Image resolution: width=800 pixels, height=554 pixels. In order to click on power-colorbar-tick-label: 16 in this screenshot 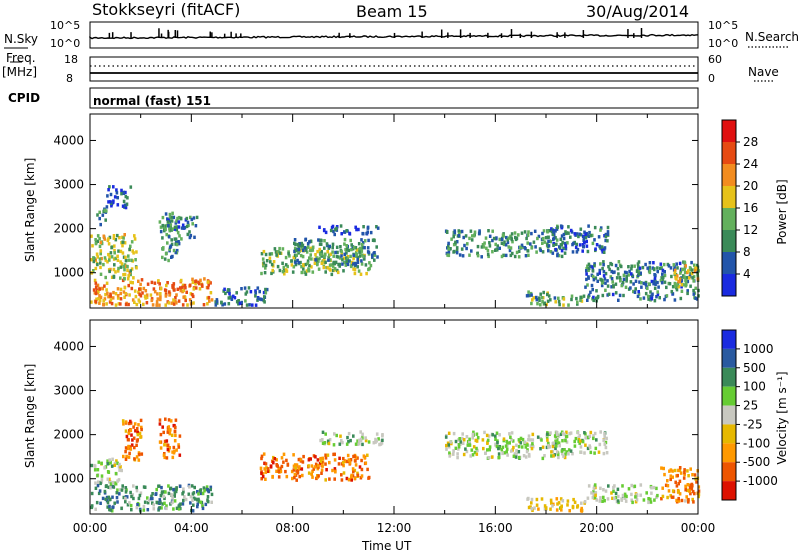, I will do `click(750, 208)`.